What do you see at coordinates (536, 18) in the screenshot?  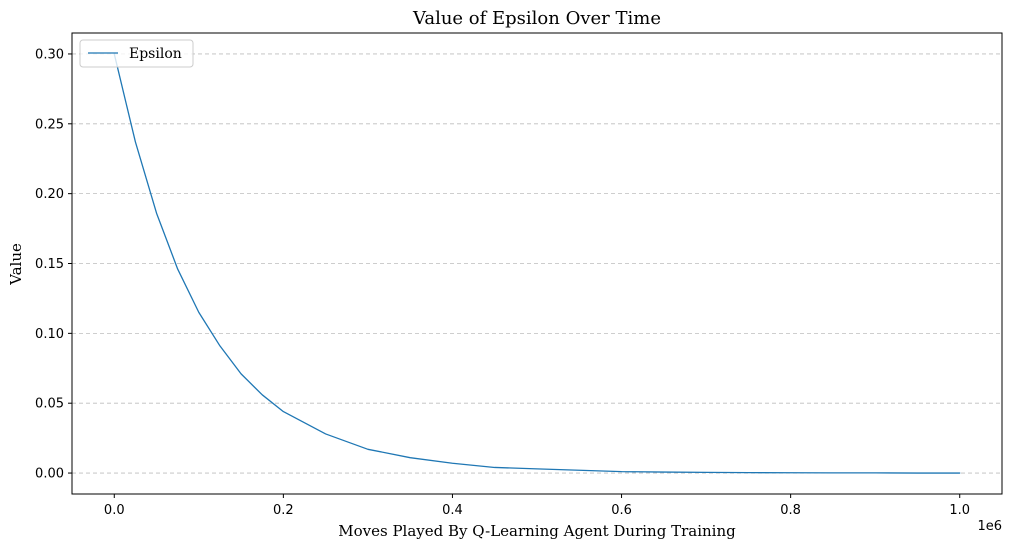 I see `chart-title: Value of Epsilon Over Time` at bounding box center [536, 18].